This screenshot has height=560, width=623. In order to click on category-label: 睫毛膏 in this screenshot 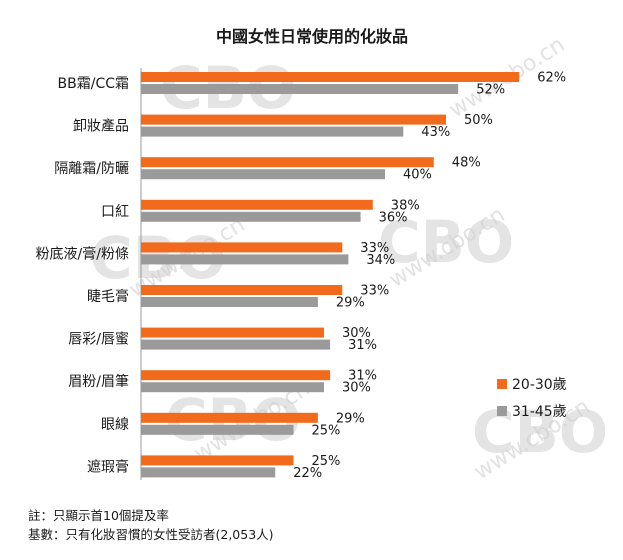, I will do `click(108, 296)`.